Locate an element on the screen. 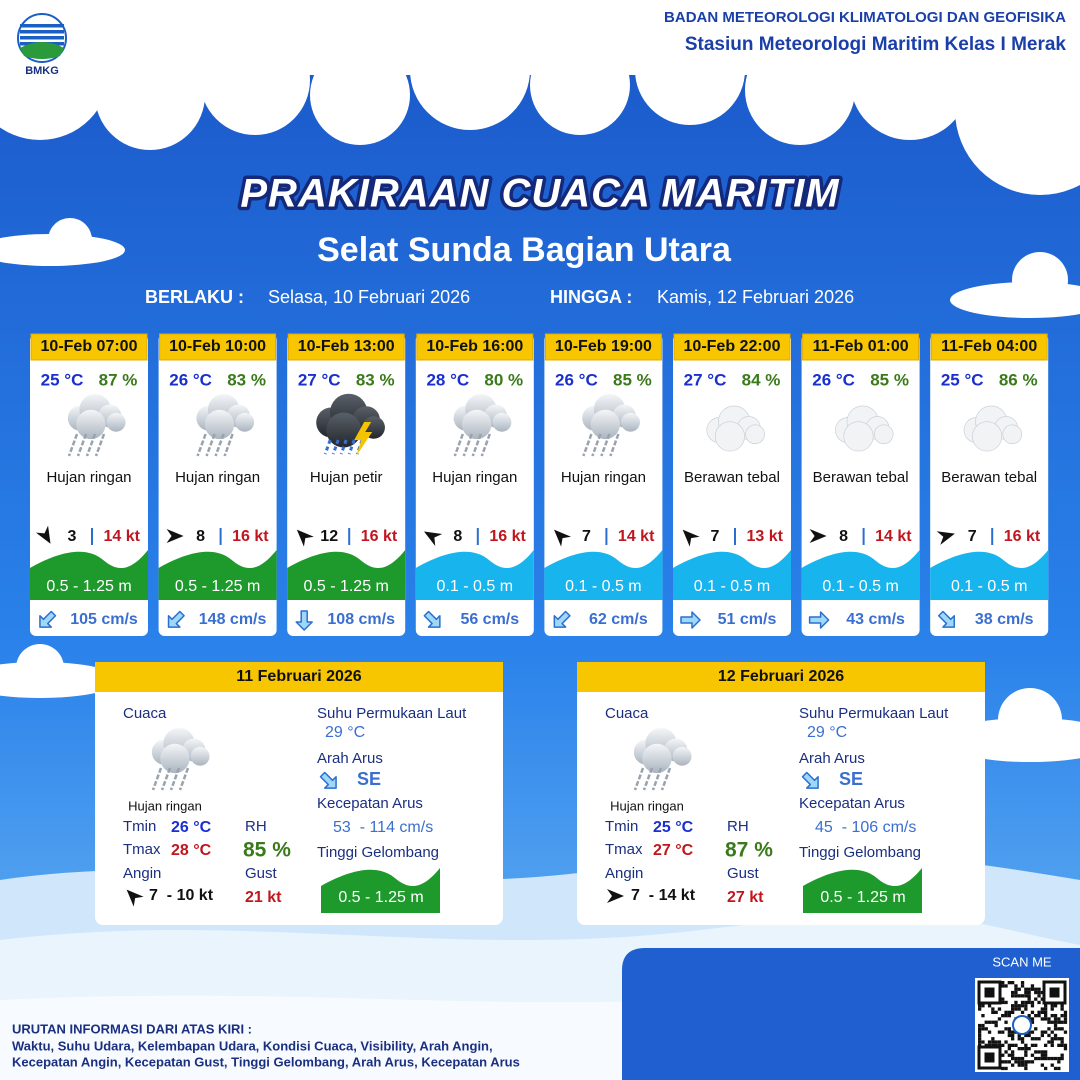 This screenshot has width=1080, height=1080. forecast-time: 10-Feb 22:00 is located at coordinates (732, 346).